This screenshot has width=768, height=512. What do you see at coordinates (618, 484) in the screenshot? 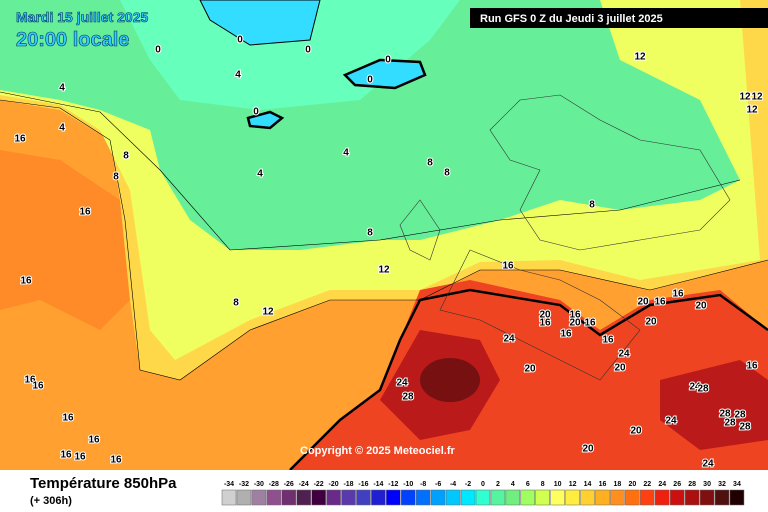
I see `legend-label: 18` at bounding box center [618, 484].